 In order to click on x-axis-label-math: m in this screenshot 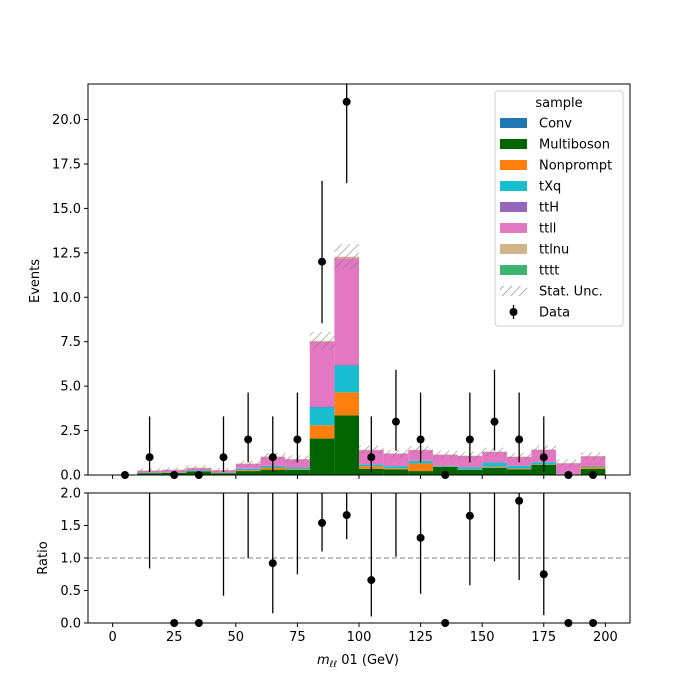, I will do `click(323, 660)`.